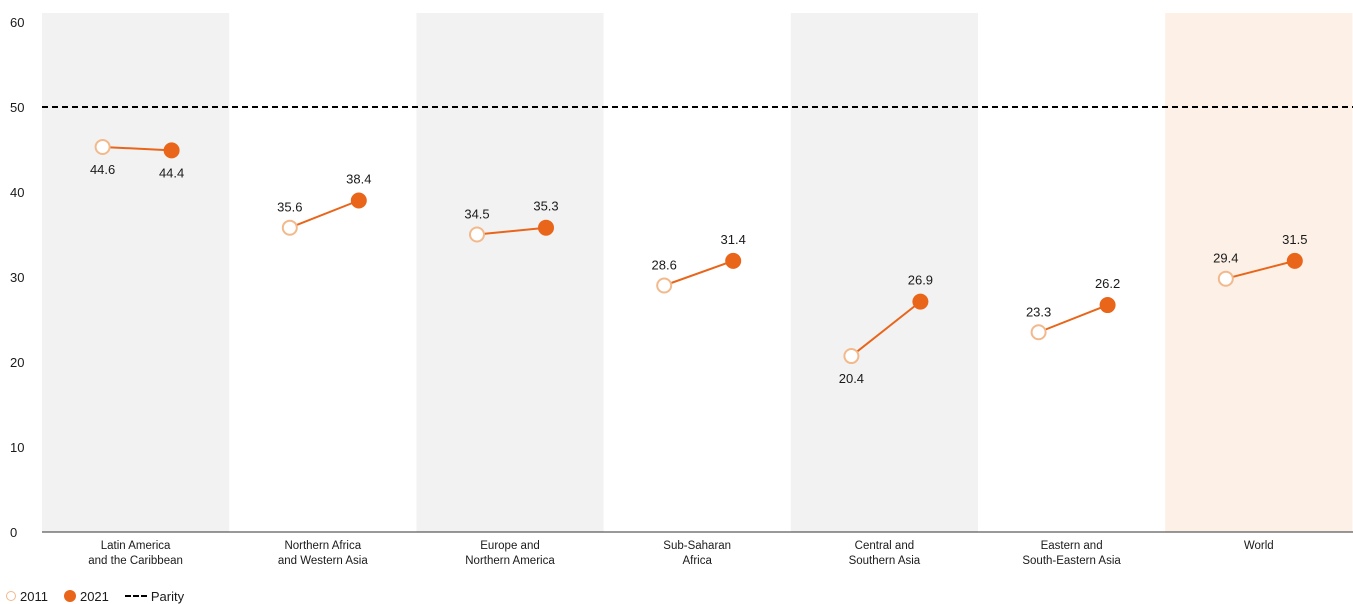 The height and width of the screenshot is (604, 1353). I want to click on data-label-2011-5: 23.3, so click(1038, 311).